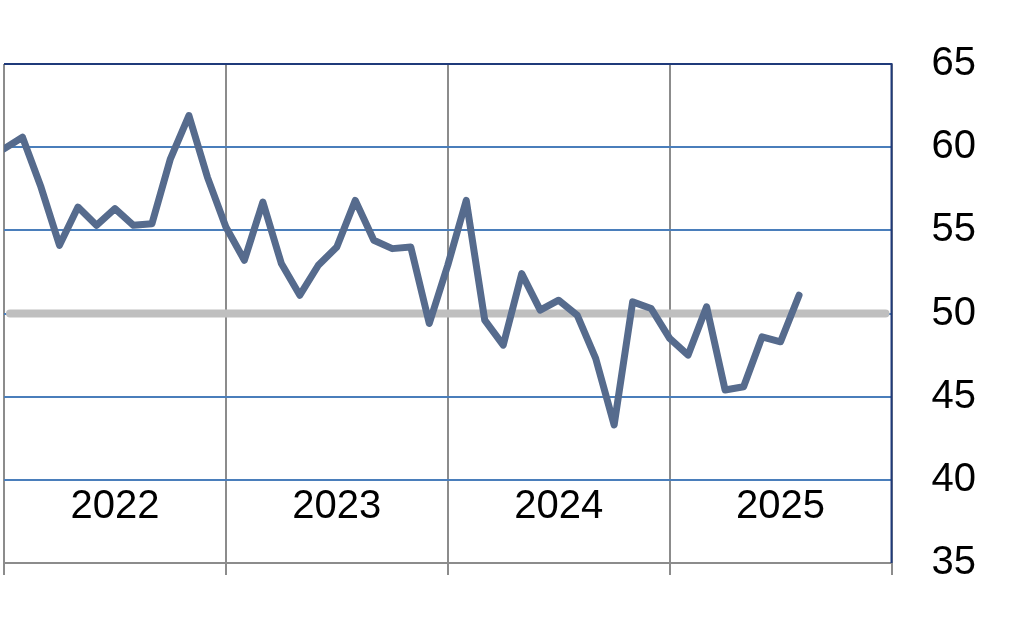  What do you see at coordinates (115, 504) in the screenshot?
I see `x-tick-label: 2022` at bounding box center [115, 504].